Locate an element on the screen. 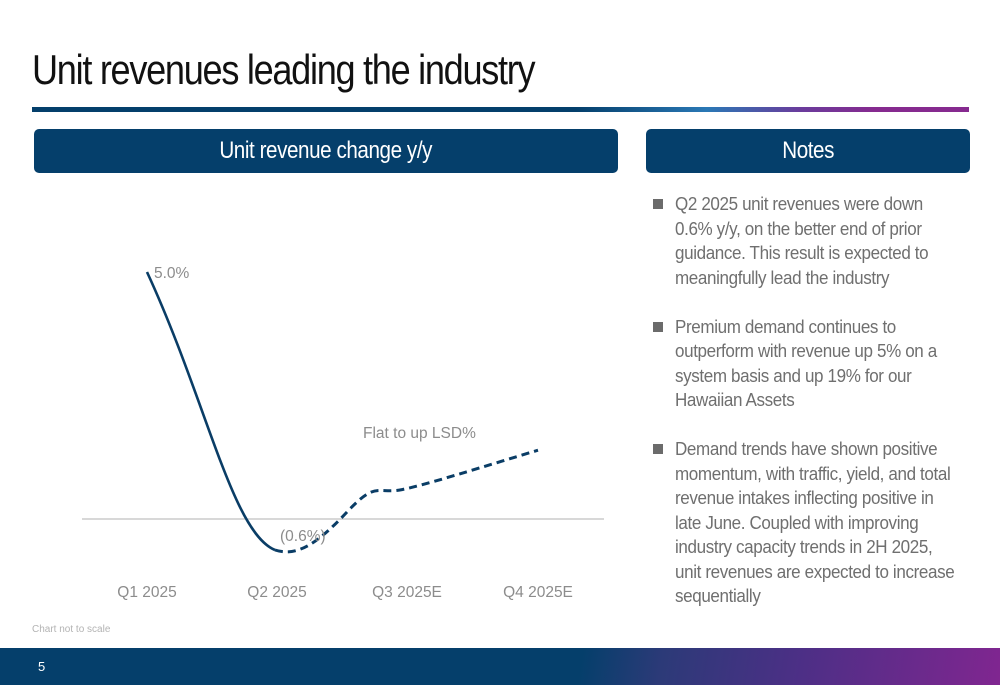  x-tick-label: Q2 2025 is located at coordinates (276, 592).